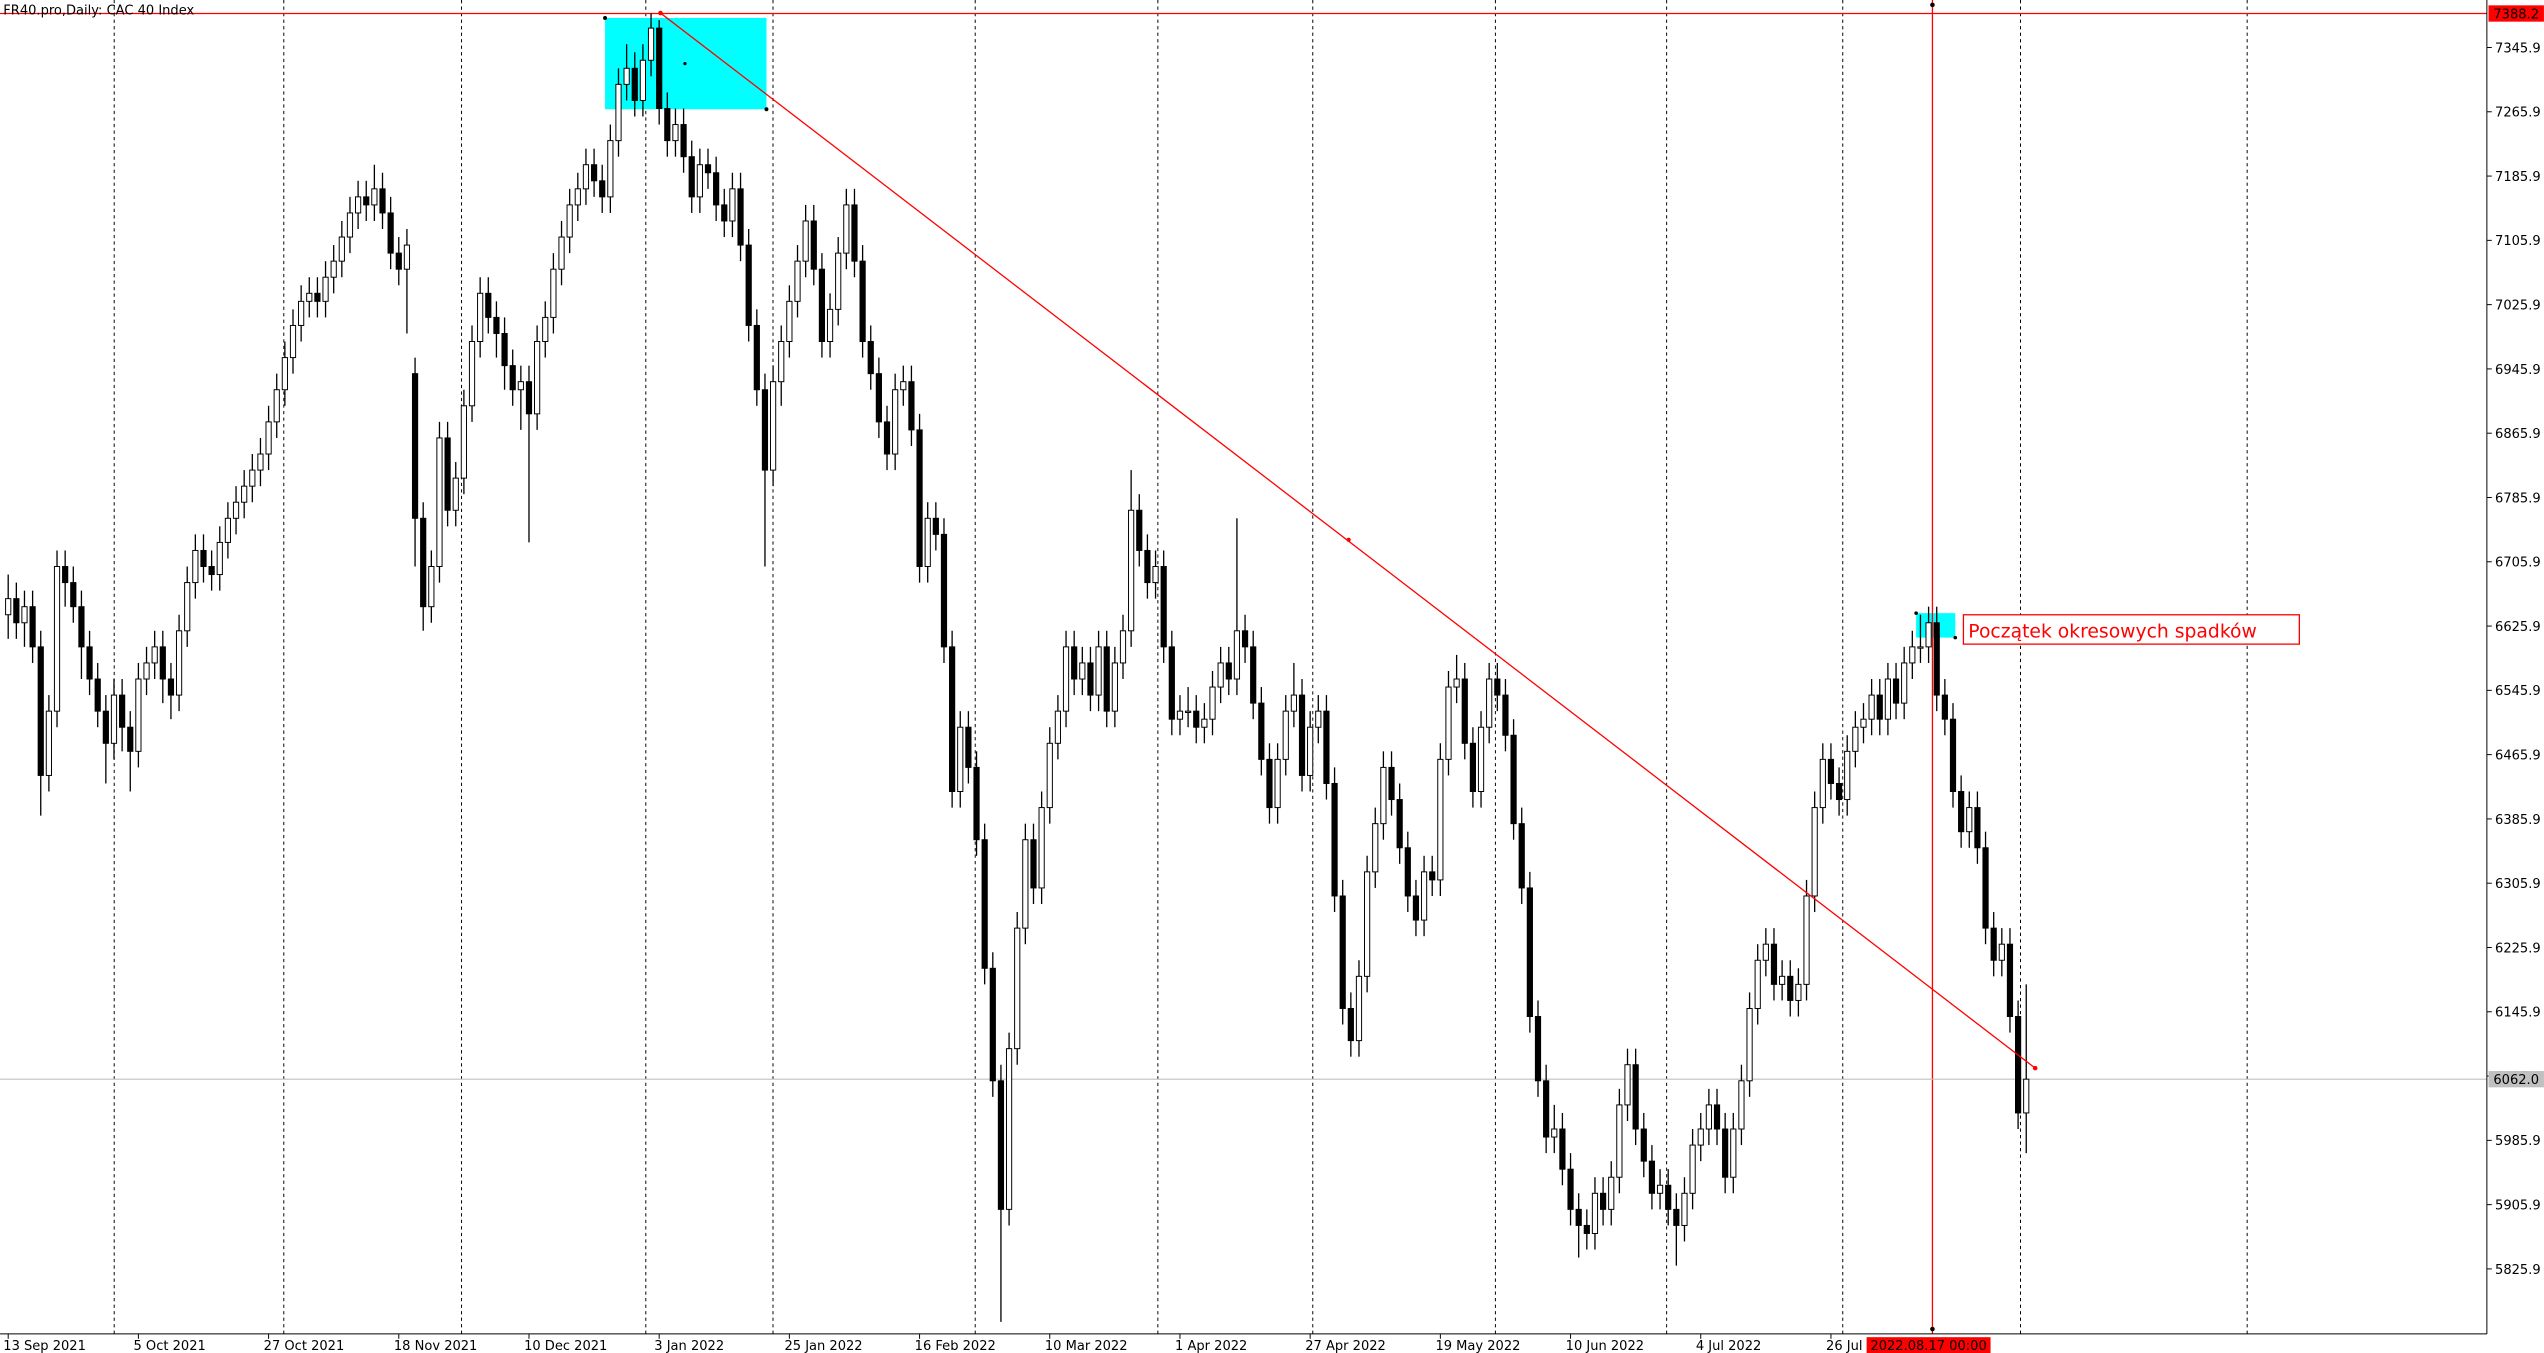 This screenshot has width=2544, height=1353. Describe the element at coordinates (2131, 629) in the screenshot. I see `annotation-box` at that location.